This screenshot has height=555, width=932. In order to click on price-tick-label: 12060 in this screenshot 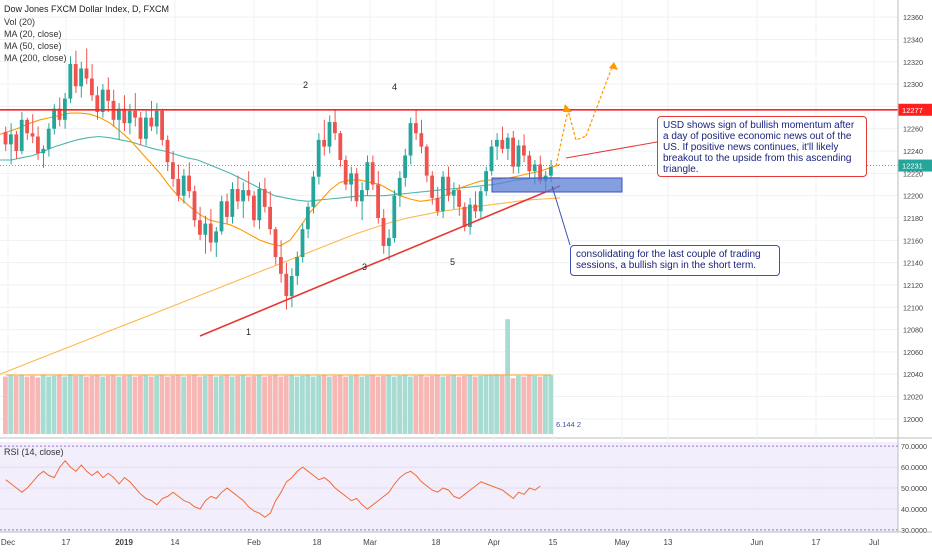, I will do `click(913, 352)`.